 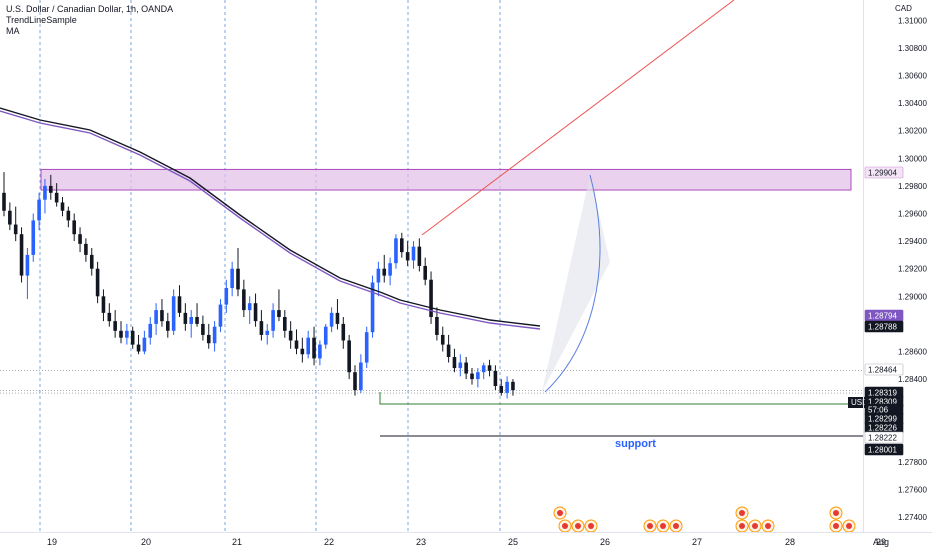 I want to click on last-price: 1.28464, so click(x=882, y=370).